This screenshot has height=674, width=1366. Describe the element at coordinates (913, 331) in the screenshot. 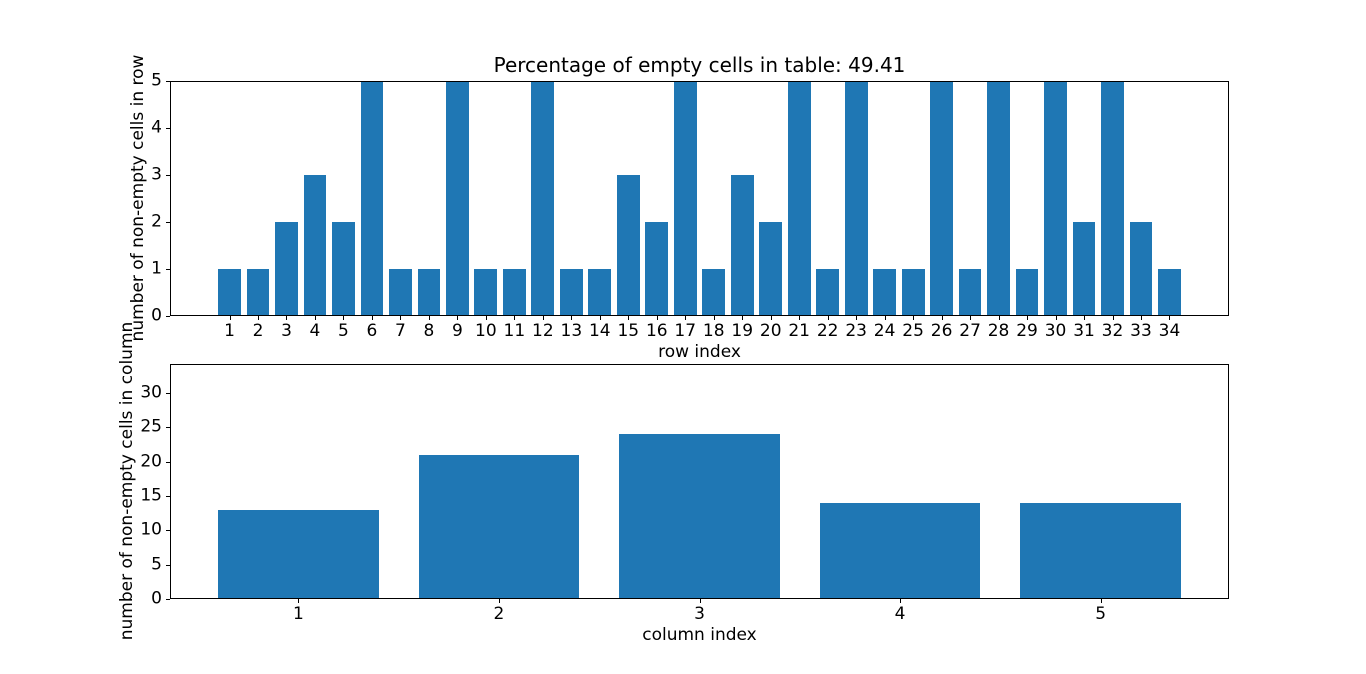

I see `xtick-label-row-25: 25` at that location.